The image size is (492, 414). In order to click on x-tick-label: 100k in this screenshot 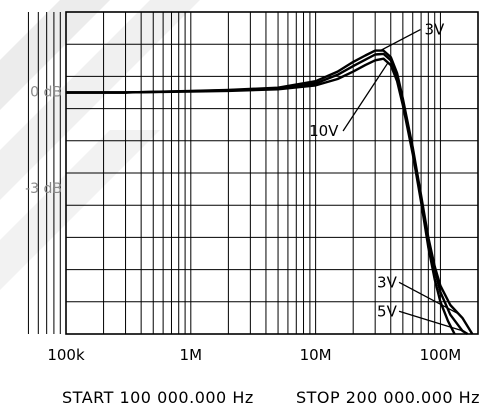, I will do `click(66, 355)`.